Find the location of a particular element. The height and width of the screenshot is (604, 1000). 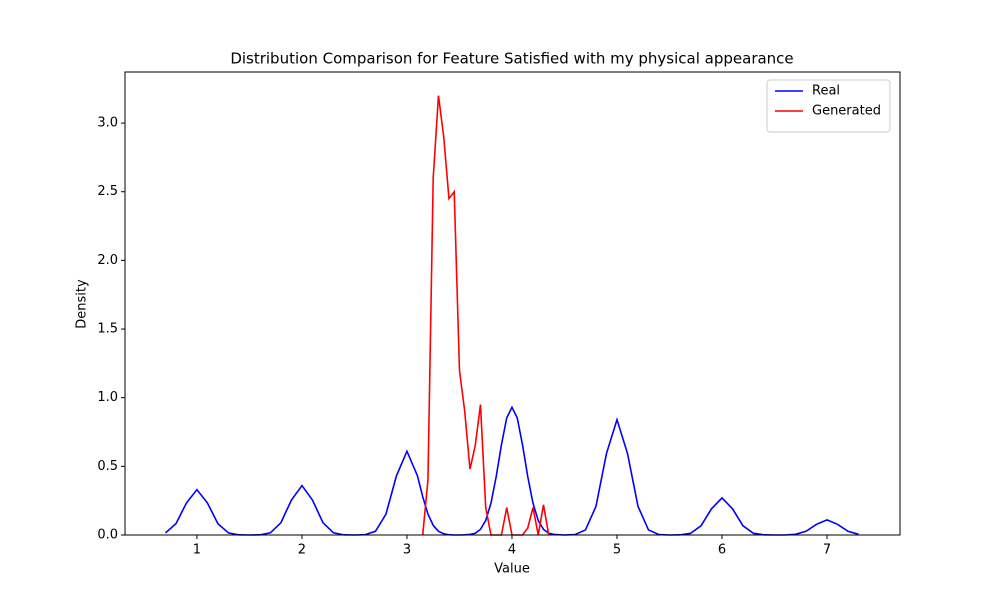

y-tick-label: 2.5 is located at coordinates (107, 191).